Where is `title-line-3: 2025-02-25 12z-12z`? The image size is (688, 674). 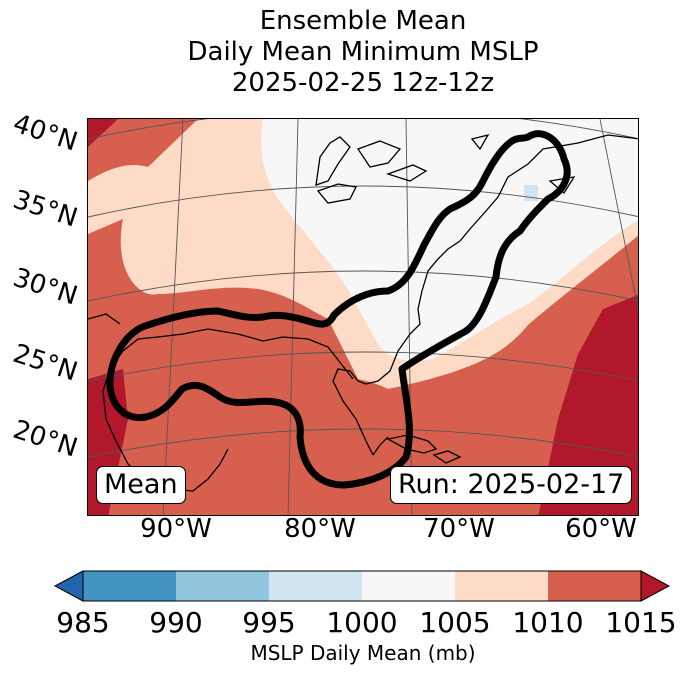
title-line-3: 2025-02-25 12z-12z is located at coordinates (363, 83).